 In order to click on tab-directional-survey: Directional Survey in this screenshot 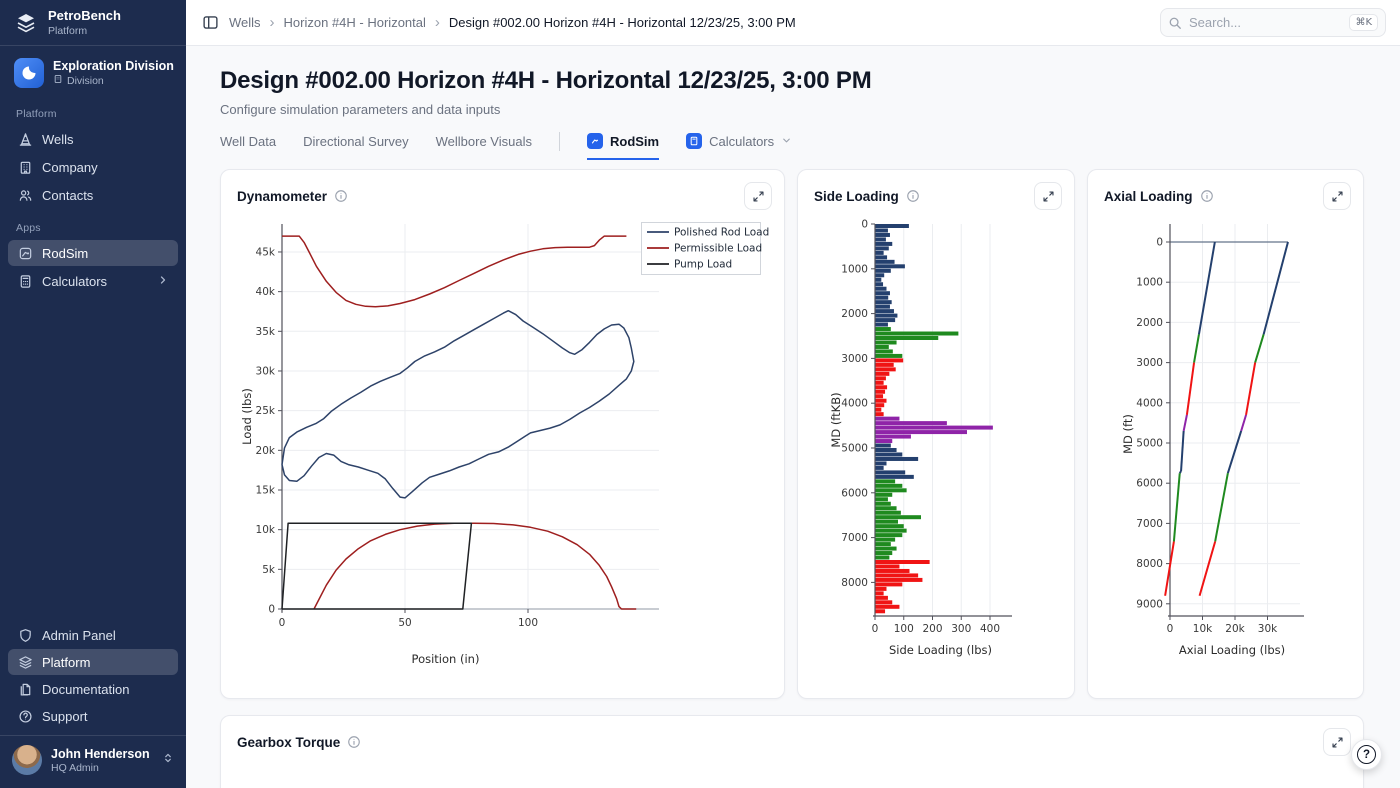, I will do `click(356, 141)`.